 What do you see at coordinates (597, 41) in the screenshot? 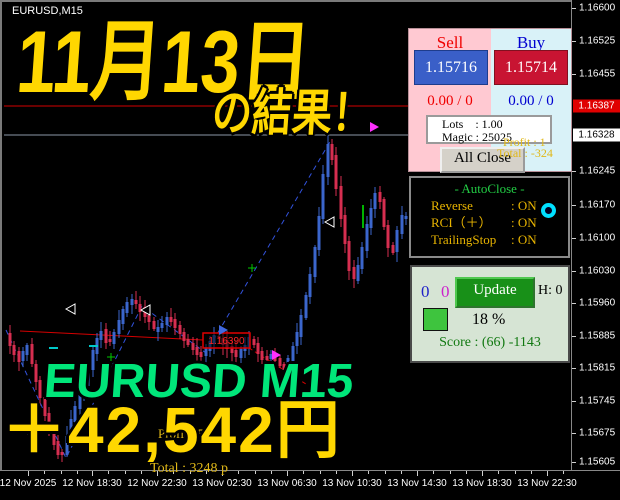
I see `price-axis-label: 1.16525` at bounding box center [597, 41].